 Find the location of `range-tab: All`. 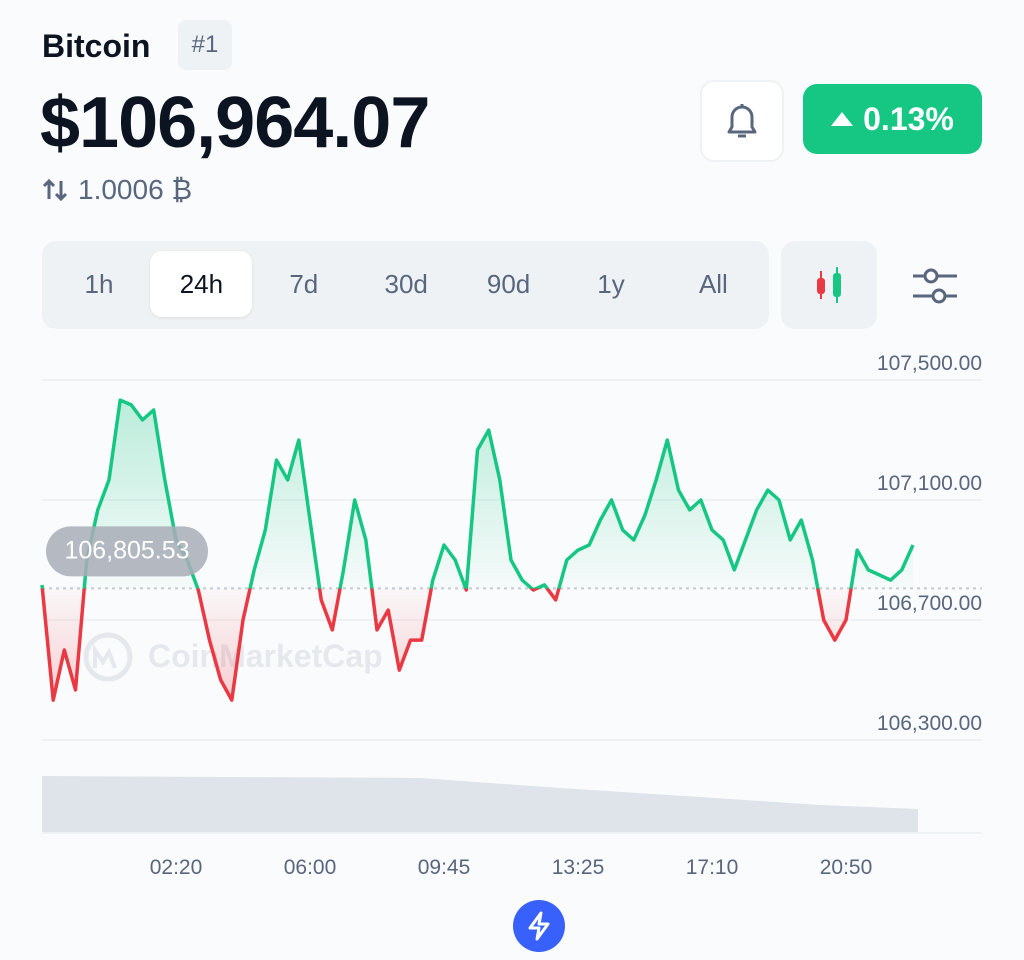

range-tab: All is located at coordinates (713, 283).